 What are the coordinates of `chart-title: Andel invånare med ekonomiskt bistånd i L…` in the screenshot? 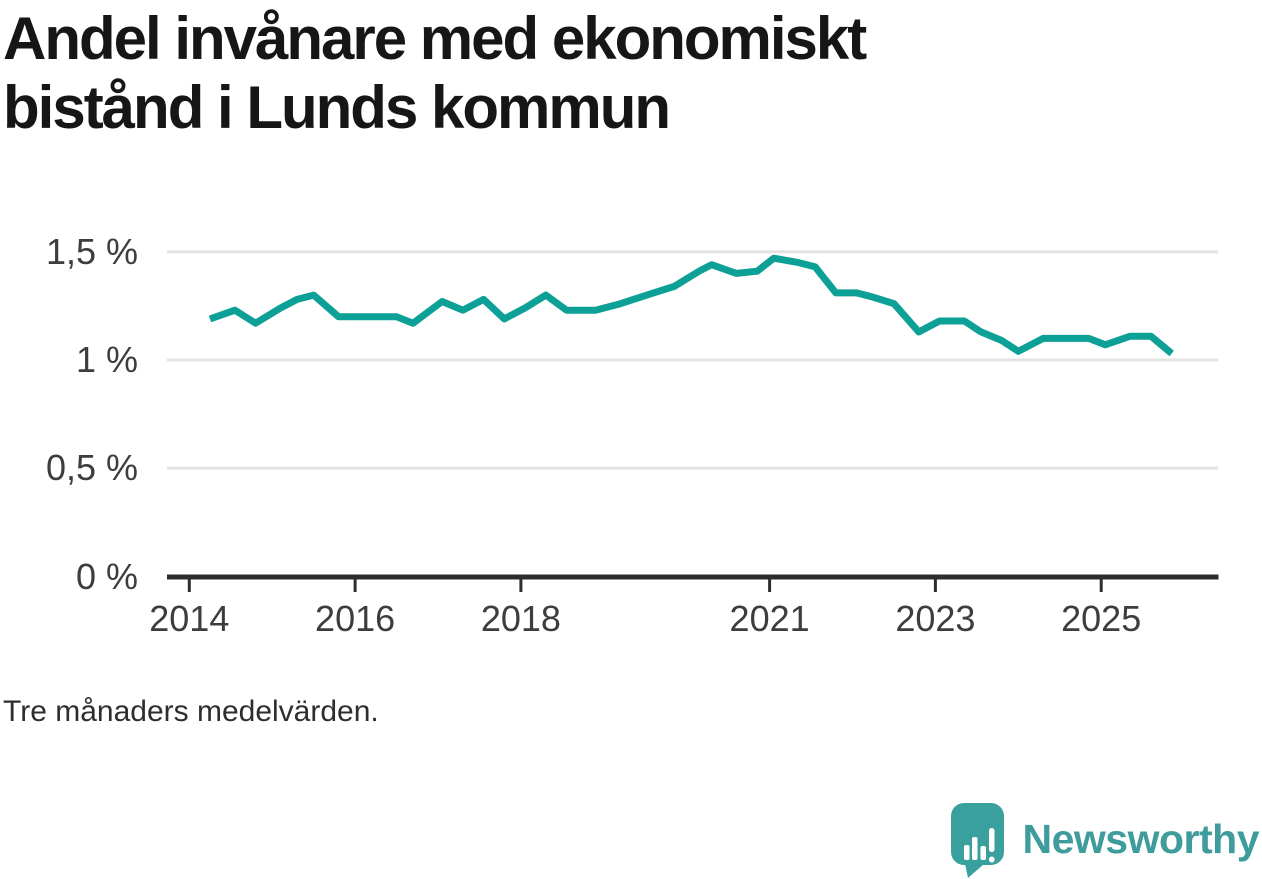 It's located at (435, 73).